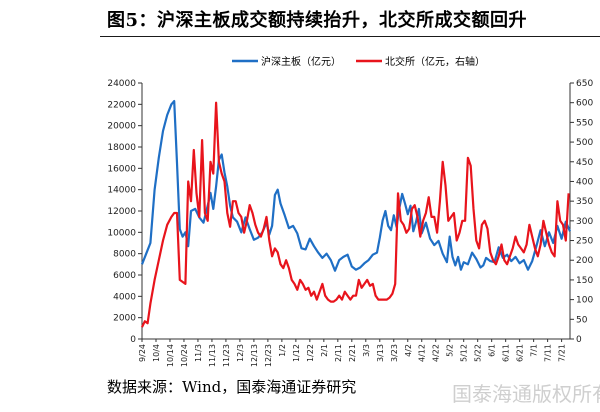 This screenshot has height=412, width=600. I want to click on x-tick-label: 10/4, so click(156, 353).